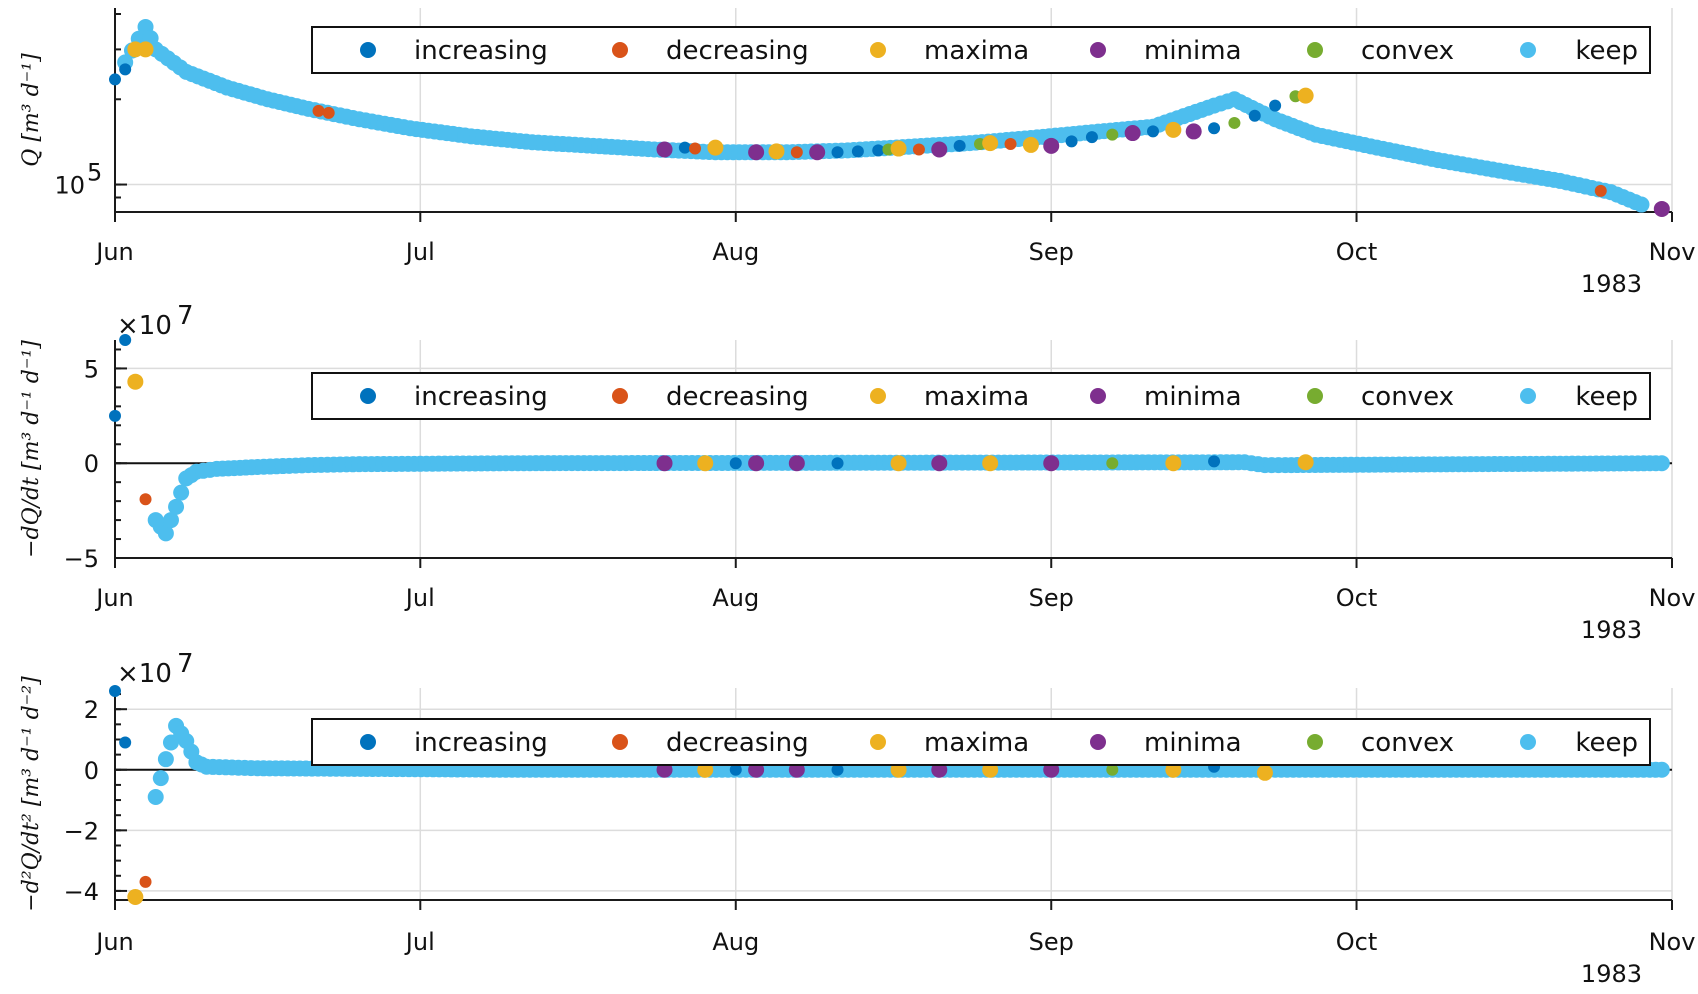 Image resolution: width=1698 pixels, height=994 pixels. I want to click on y-exponent-label: ×10, so click(144, 674).